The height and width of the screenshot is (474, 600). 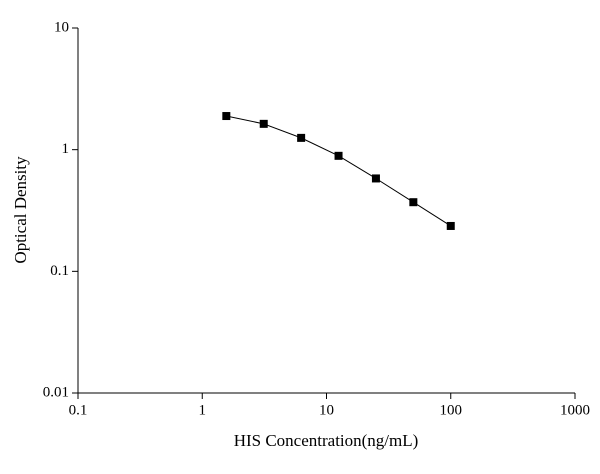 What do you see at coordinates (78, 410) in the screenshot?
I see `x-tick-label: 0.1` at bounding box center [78, 410].